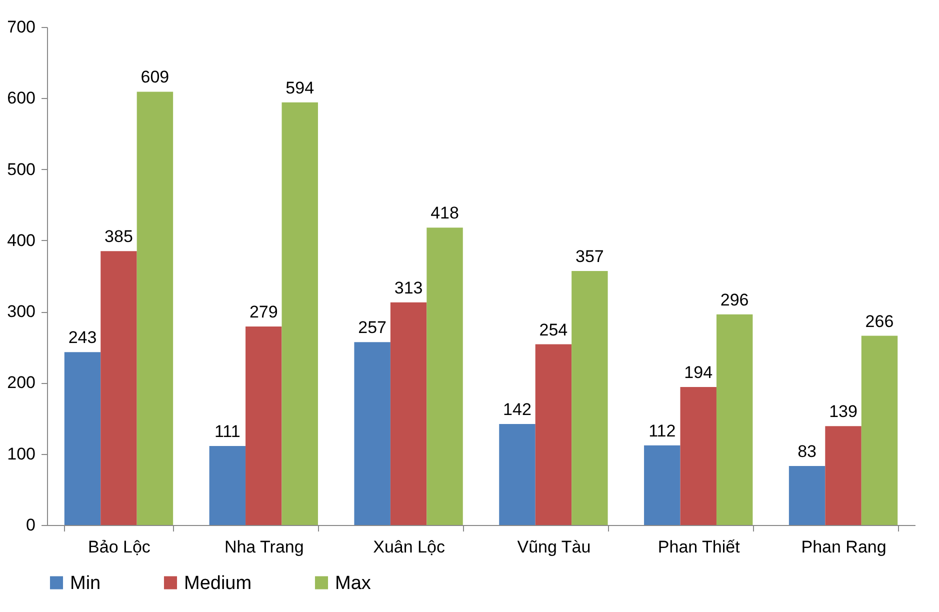 This screenshot has width=939, height=612. I want to click on x-tick-label: Bảo Lộc, so click(119, 547).